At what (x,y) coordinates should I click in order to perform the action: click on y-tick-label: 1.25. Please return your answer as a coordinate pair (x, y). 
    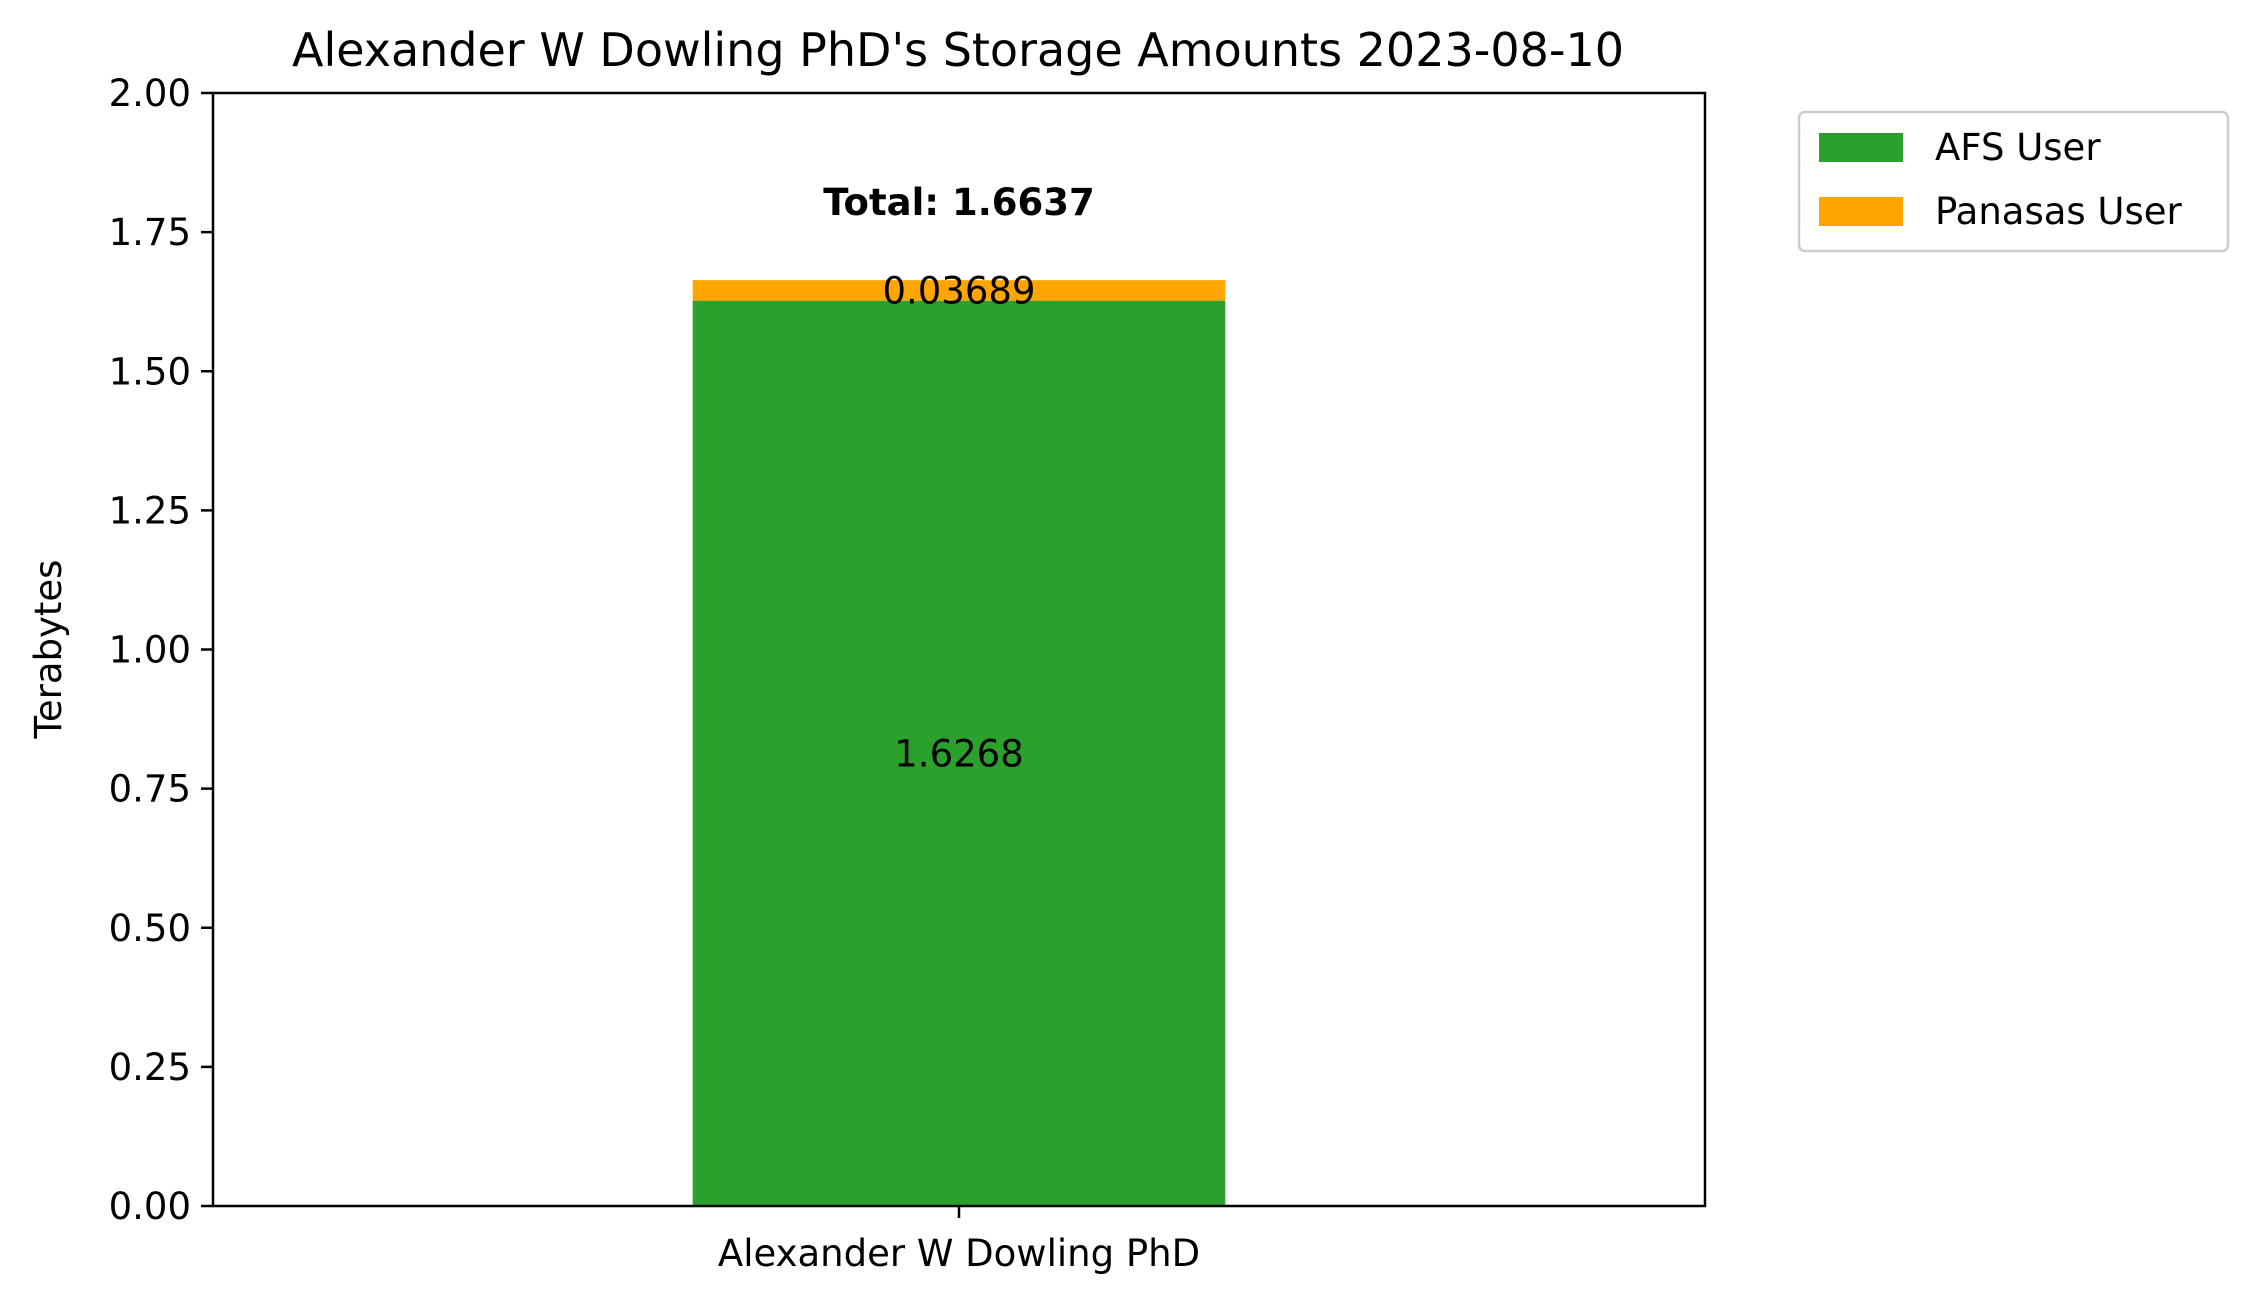
    Looking at the image, I should click on (150, 510).